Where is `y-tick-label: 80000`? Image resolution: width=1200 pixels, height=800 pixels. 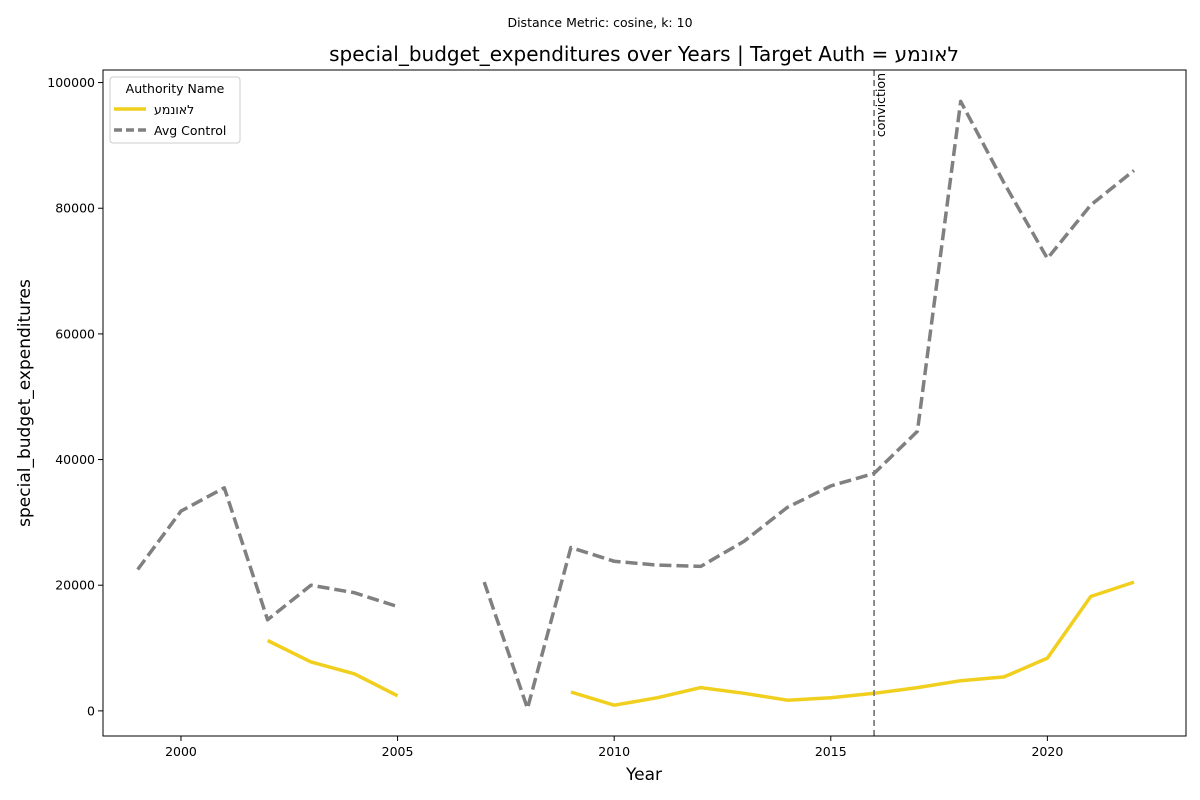 y-tick-label: 80000 is located at coordinates (75, 208).